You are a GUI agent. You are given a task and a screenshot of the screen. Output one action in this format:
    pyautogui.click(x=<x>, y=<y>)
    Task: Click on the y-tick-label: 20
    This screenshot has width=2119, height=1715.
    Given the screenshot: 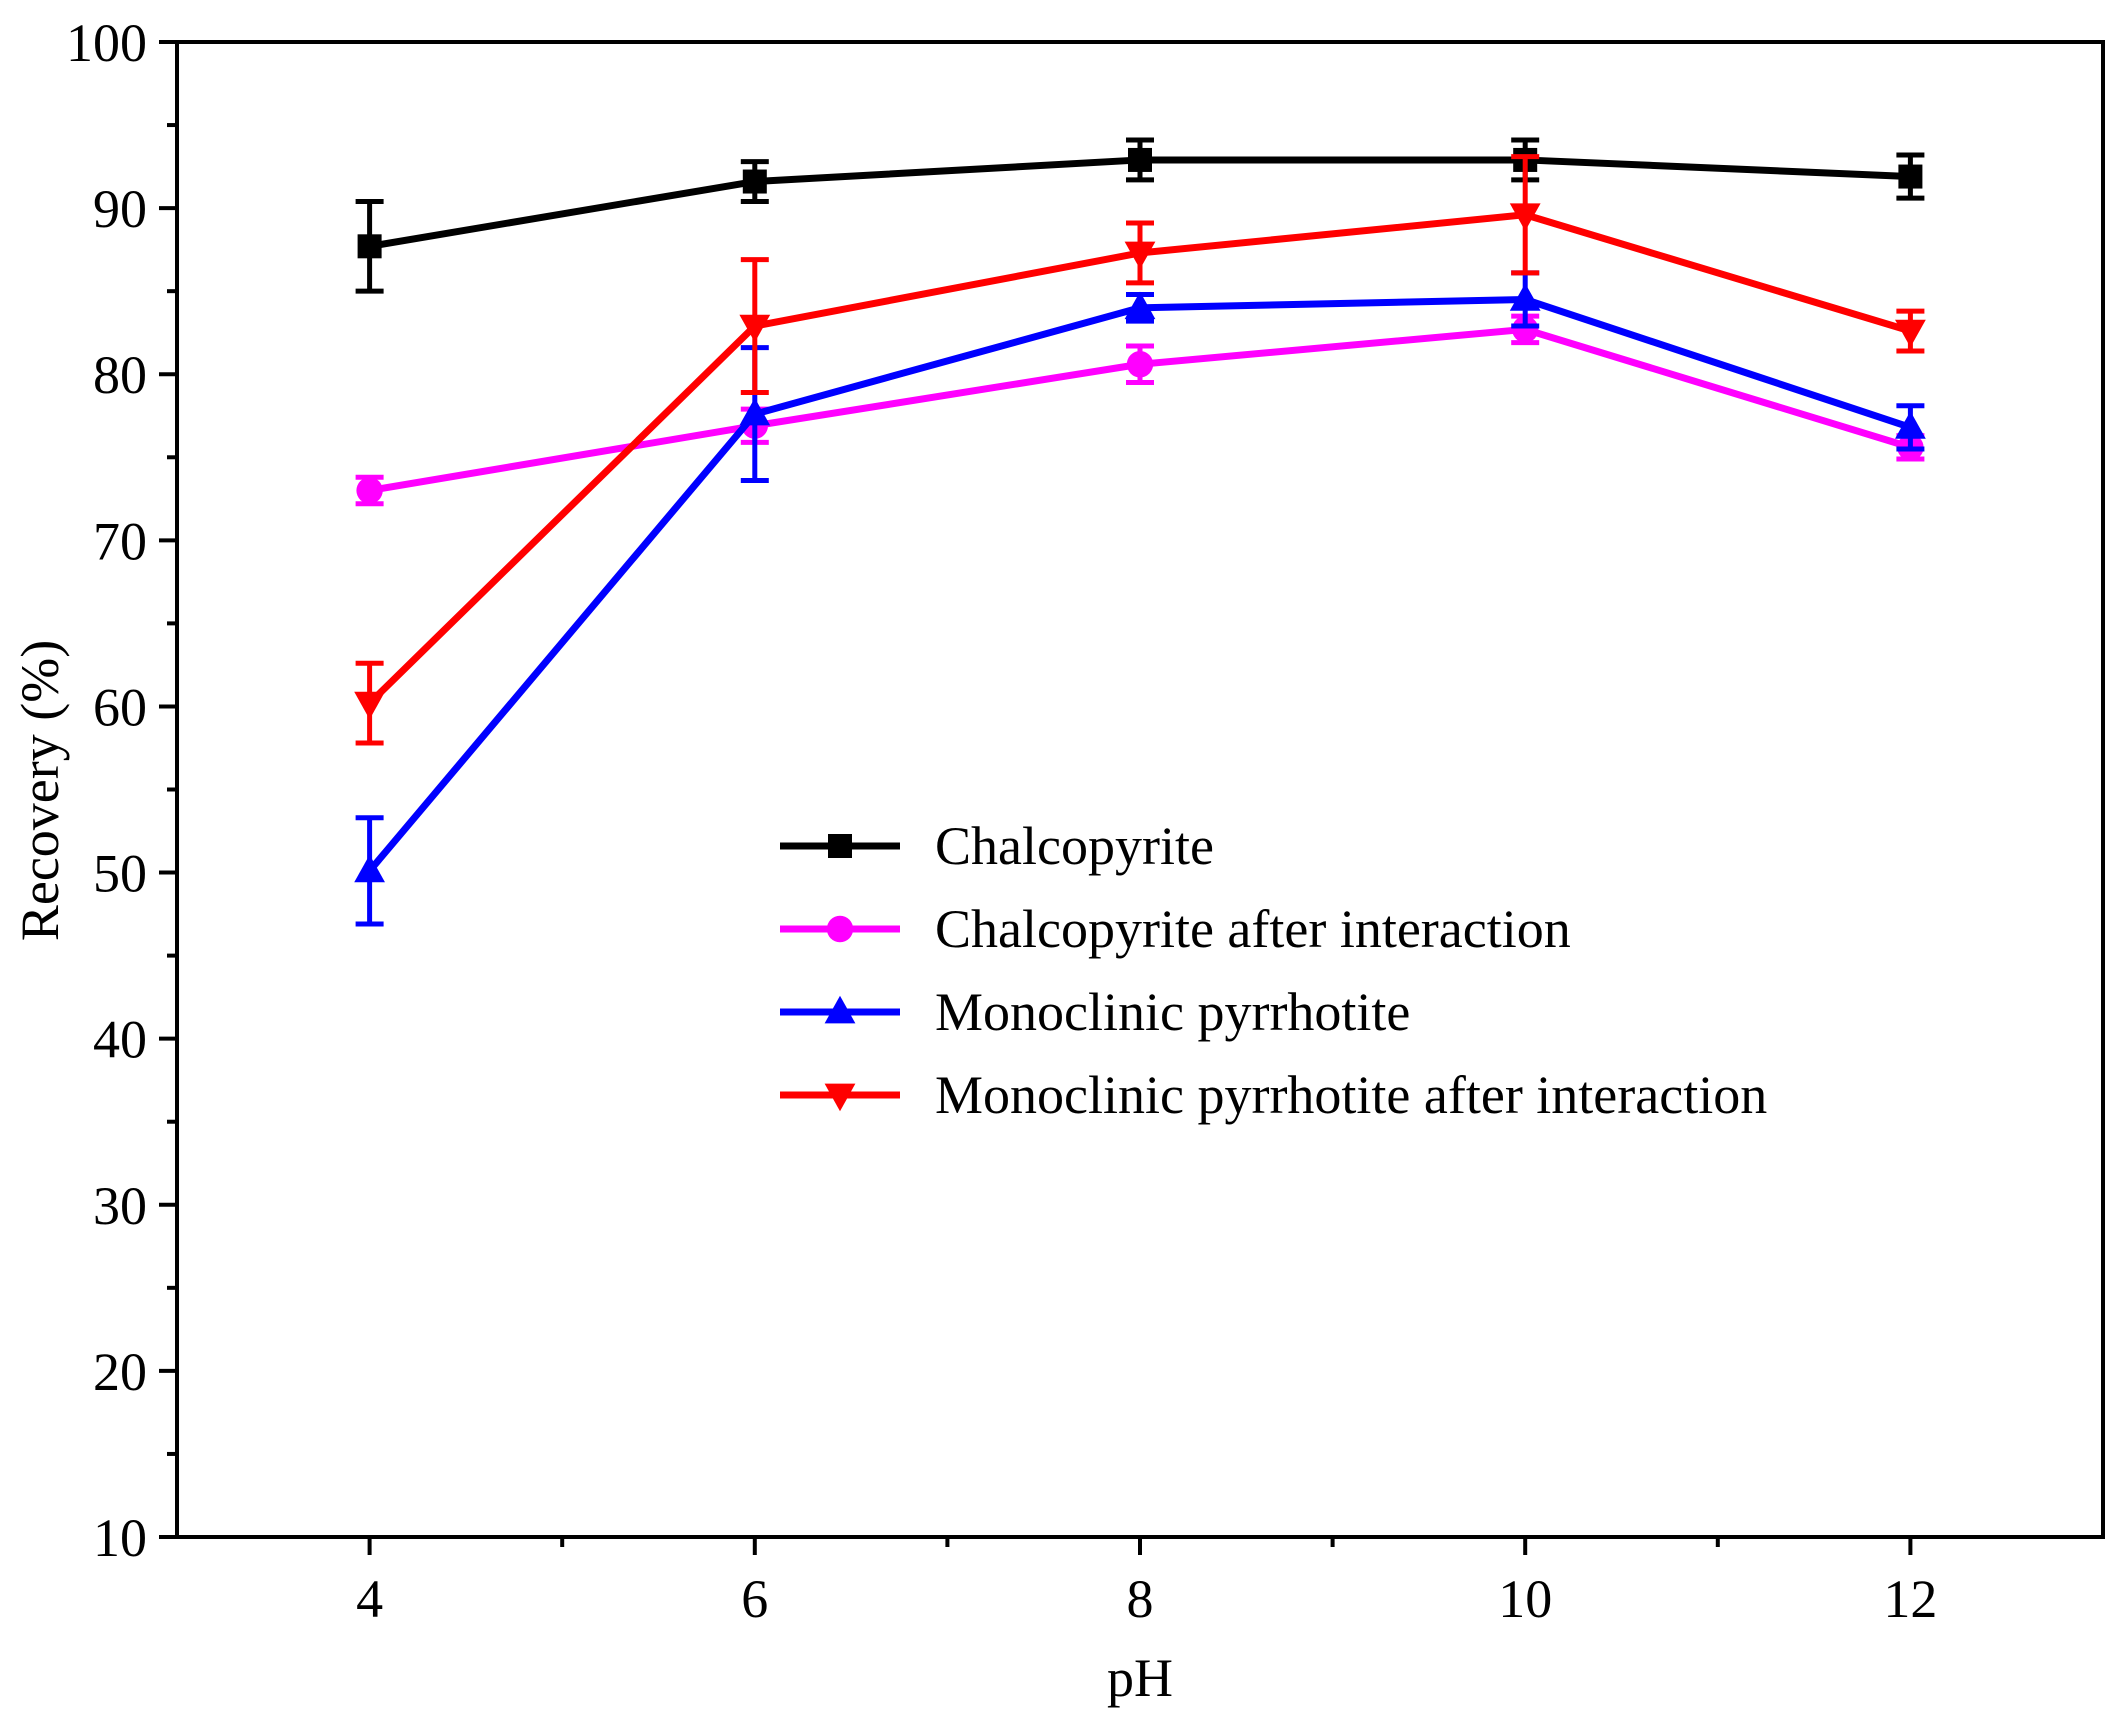 What is the action you would take?
    pyautogui.click(x=120, y=1372)
    